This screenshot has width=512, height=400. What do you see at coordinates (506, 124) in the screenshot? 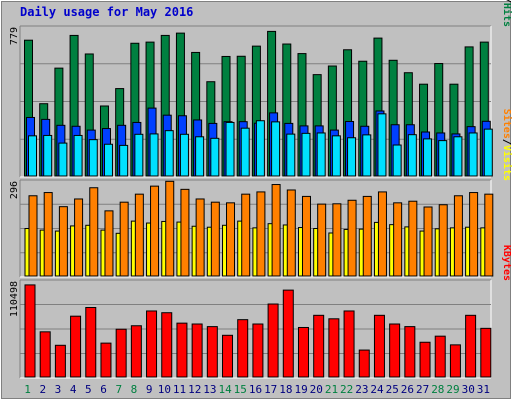
I see `sites-legend-part: Sites` at bounding box center [506, 124].